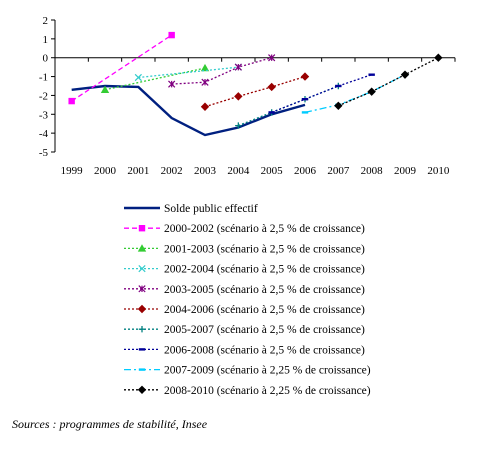  Describe the element at coordinates (46, 21) in the screenshot. I see `y-tick-label: 2` at that location.